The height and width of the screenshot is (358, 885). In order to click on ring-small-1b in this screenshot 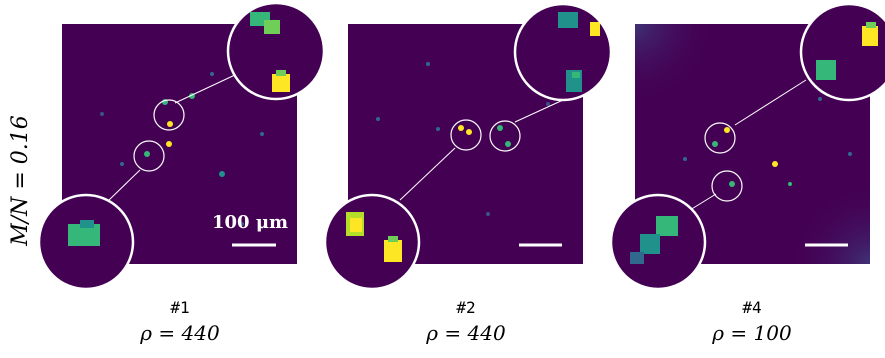, I will do `click(149, 156)`.